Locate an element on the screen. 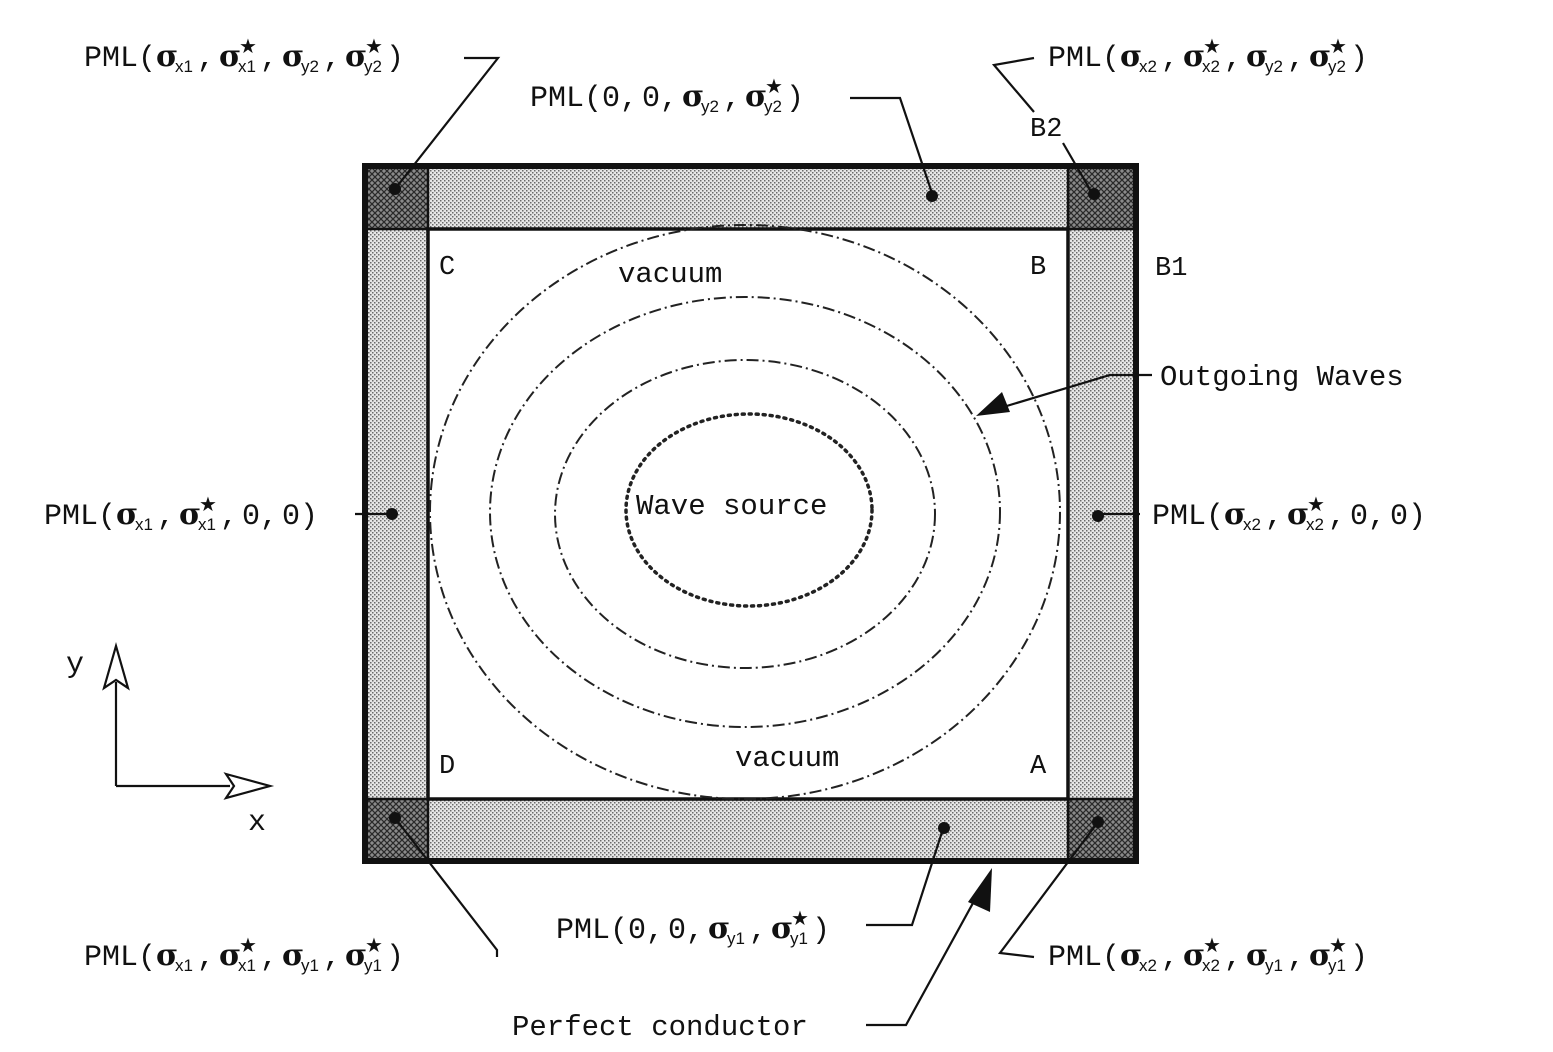 The image size is (1553, 1052). coordinate-axes: y x is located at coordinates (170, 740).